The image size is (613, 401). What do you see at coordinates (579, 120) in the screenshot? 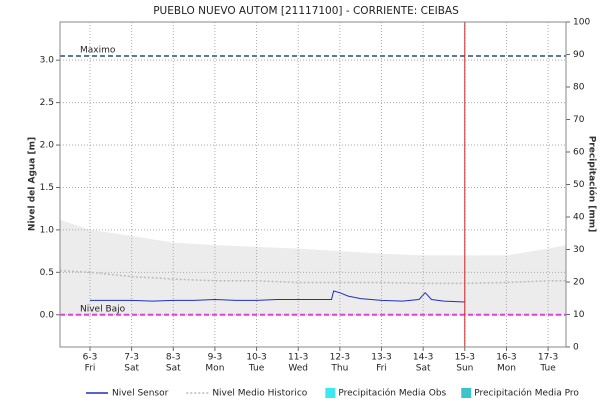
I see `y2-tick-label: 70` at bounding box center [579, 120].